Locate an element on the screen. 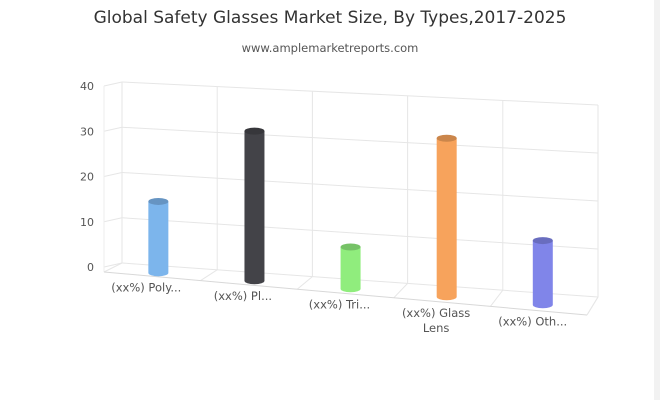 Image resolution: width=660 pixels, height=400 pixels. y-axis-ticks: 0 10 20 30 40 is located at coordinates (87, 177).